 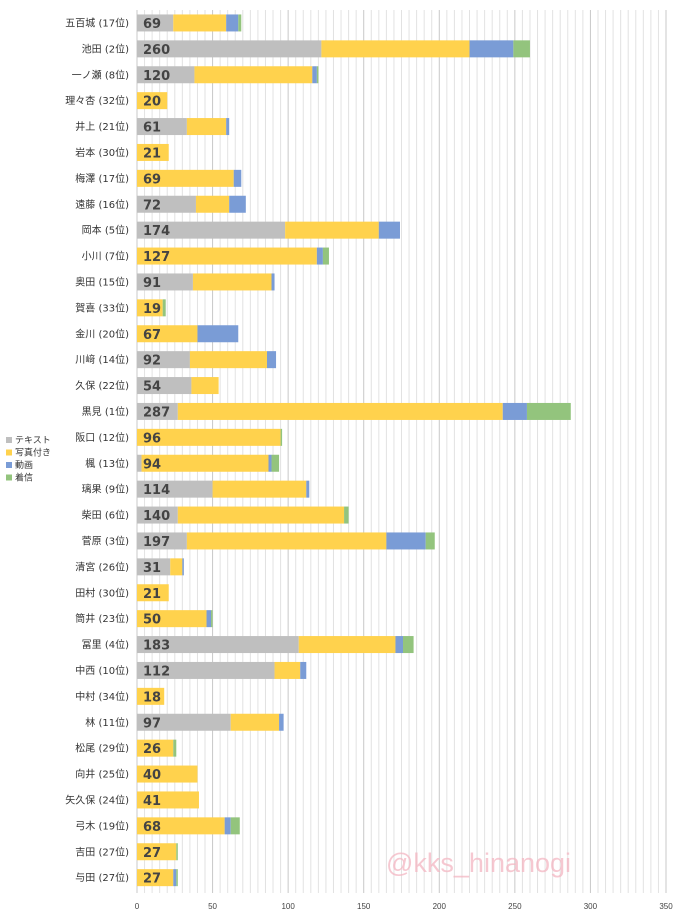 I want to click on category-label: 冨里 (4位), so click(x=105, y=644).